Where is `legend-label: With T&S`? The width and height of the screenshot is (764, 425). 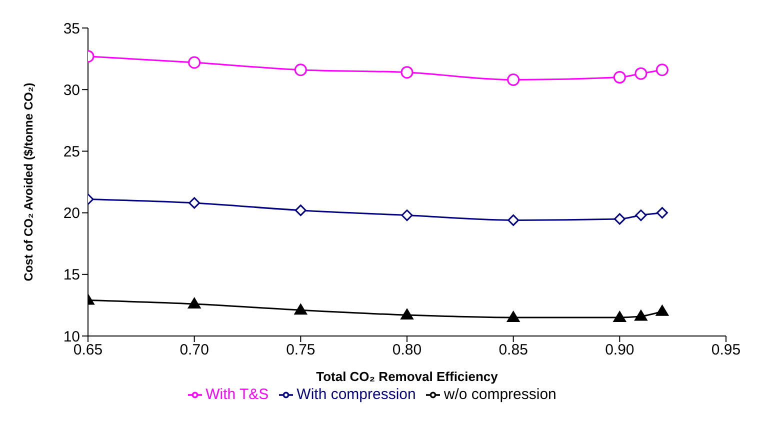 legend-label: With T&S is located at coordinates (237, 394).